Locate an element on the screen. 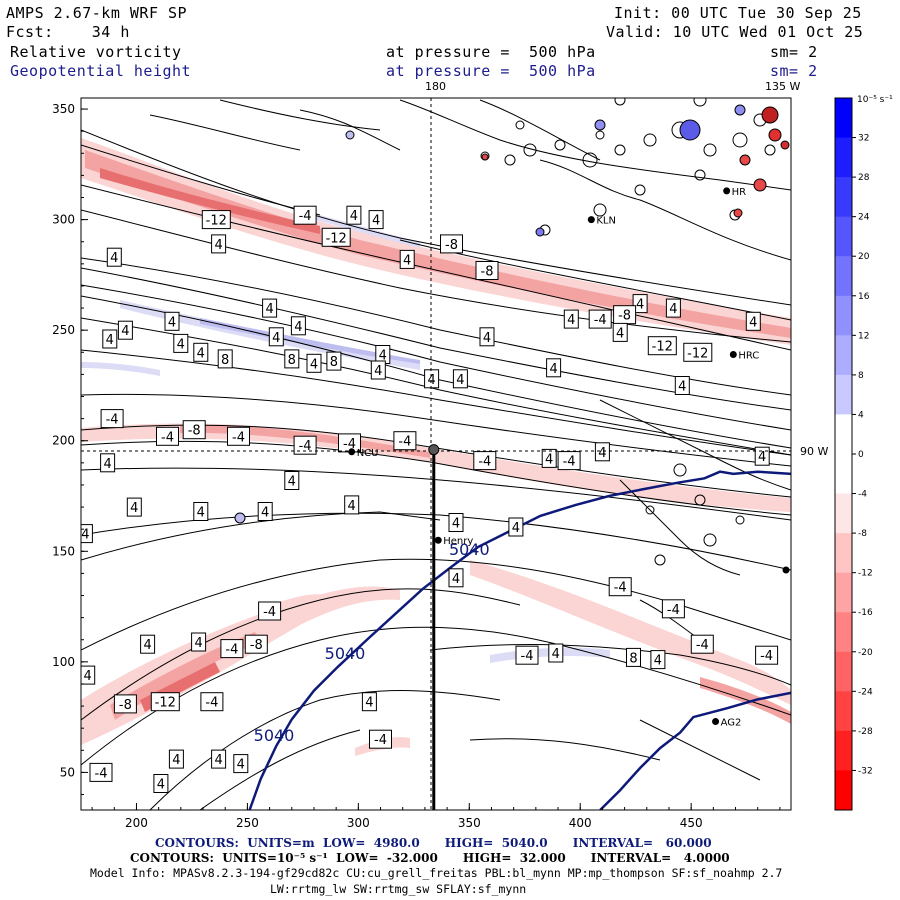 Image resolution: width=900 pixels, height=900 pixels. station-label: HRC is located at coordinates (748, 355).